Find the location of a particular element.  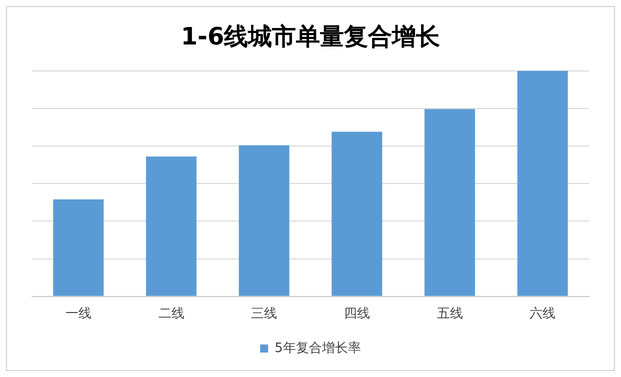

x-tick-label: 四线 is located at coordinates (357, 314).